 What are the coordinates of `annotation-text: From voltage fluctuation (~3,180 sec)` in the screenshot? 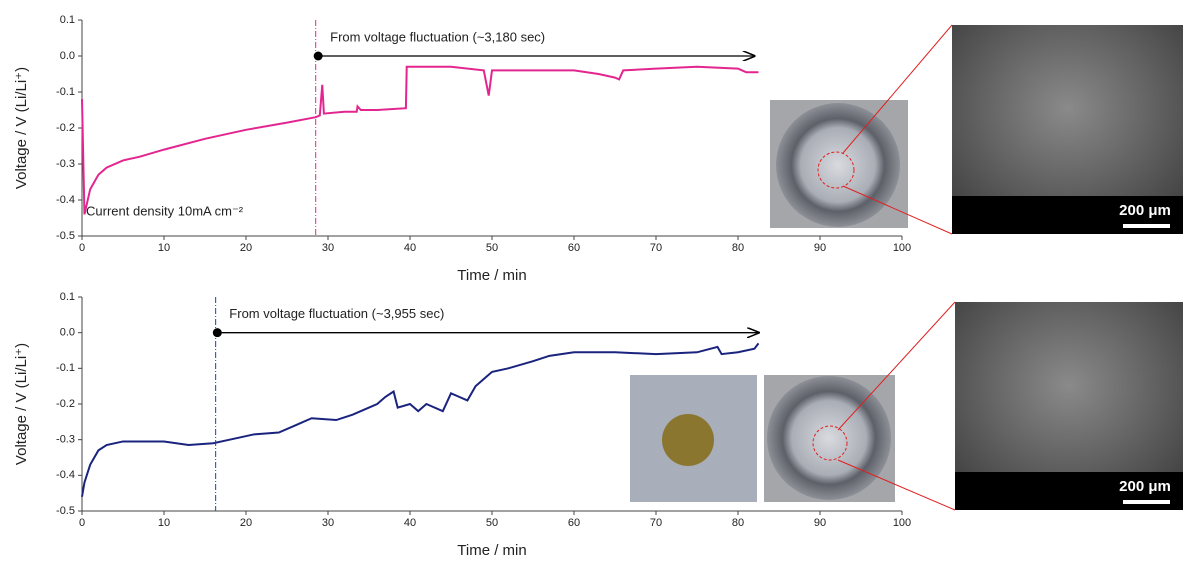 It's located at (437, 36).